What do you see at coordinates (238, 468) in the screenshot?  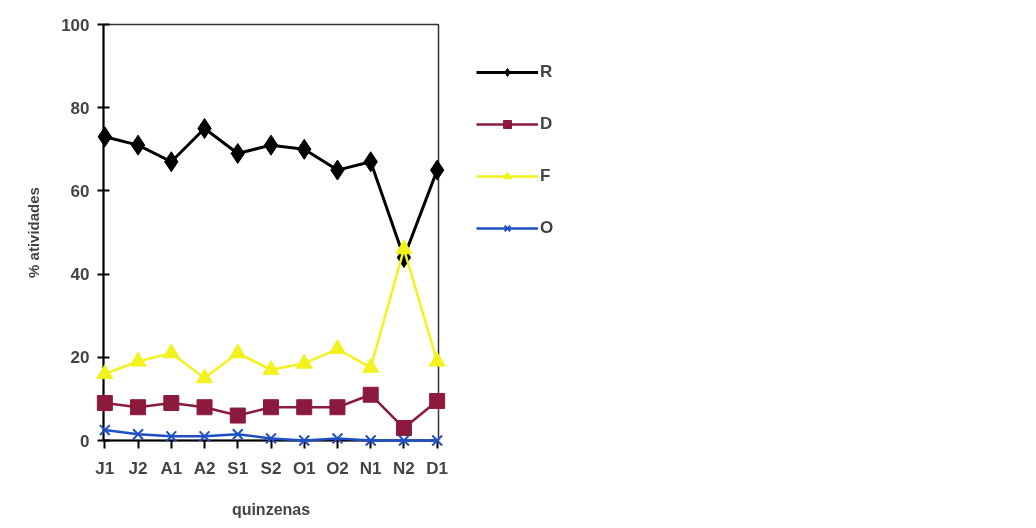 I see `x-tick-label: S1` at bounding box center [238, 468].